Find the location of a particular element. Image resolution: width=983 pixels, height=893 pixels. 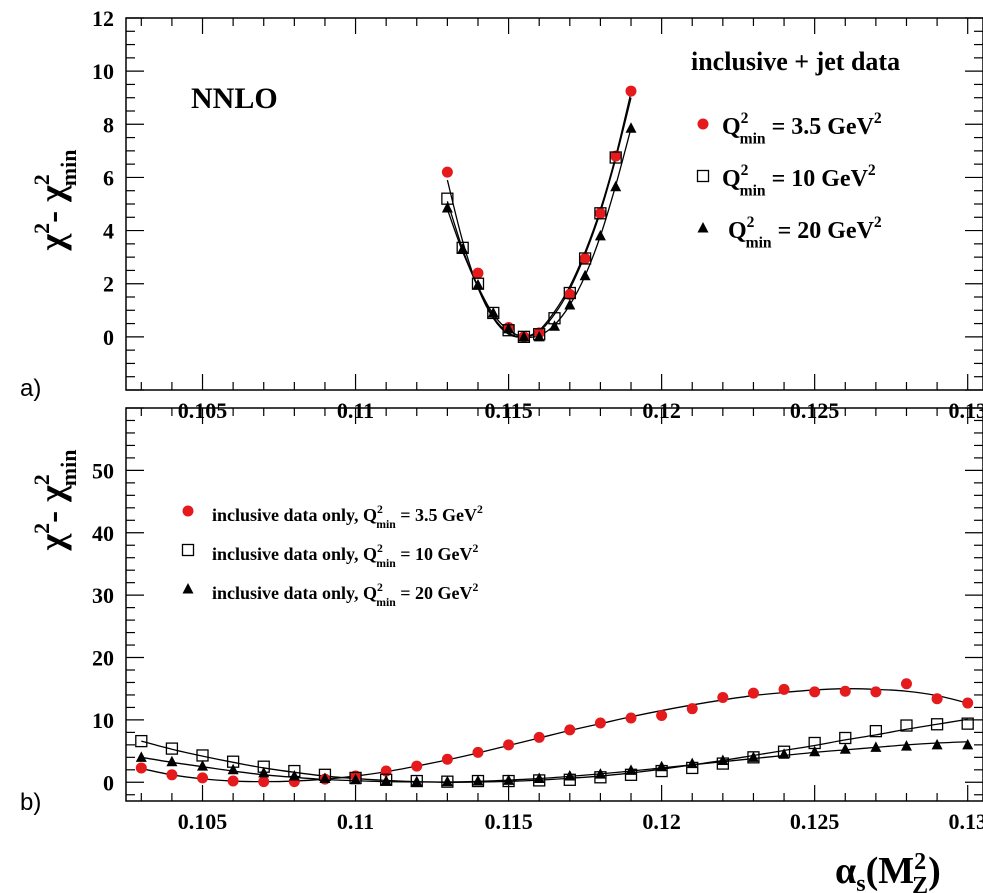

panel-b-ylabel-dash: - χ is located at coordinates (52, 504).